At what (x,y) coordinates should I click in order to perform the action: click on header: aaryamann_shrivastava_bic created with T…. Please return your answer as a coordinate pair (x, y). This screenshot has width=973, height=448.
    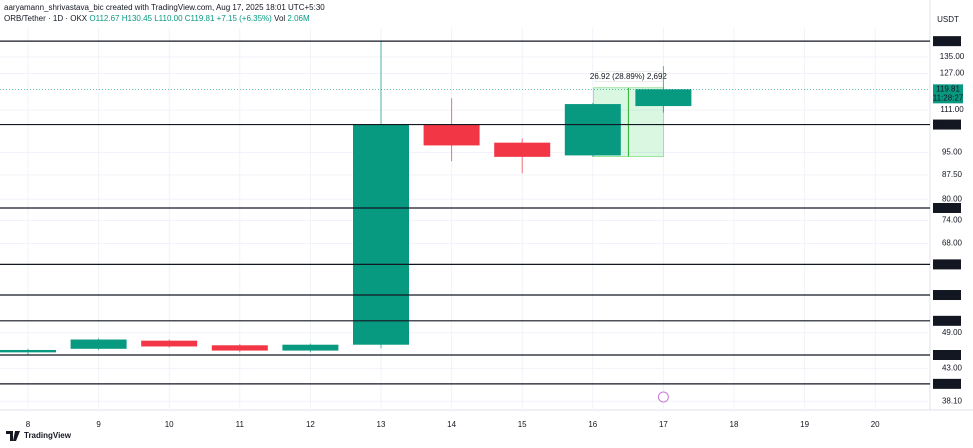
    Looking at the image, I should click on (164, 7).